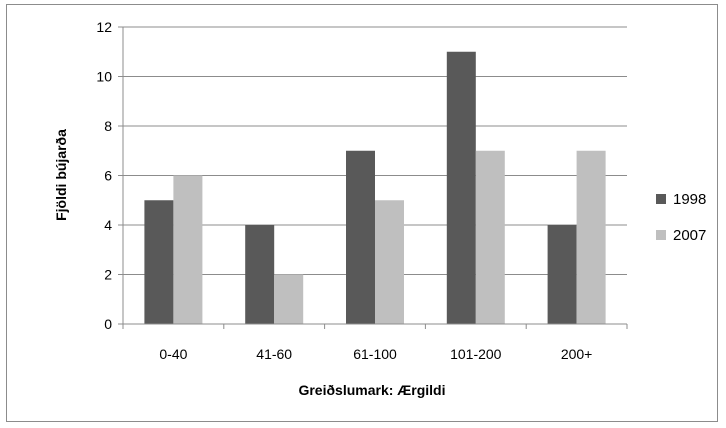  I want to click on y-tick-label: 12, so click(104, 27).